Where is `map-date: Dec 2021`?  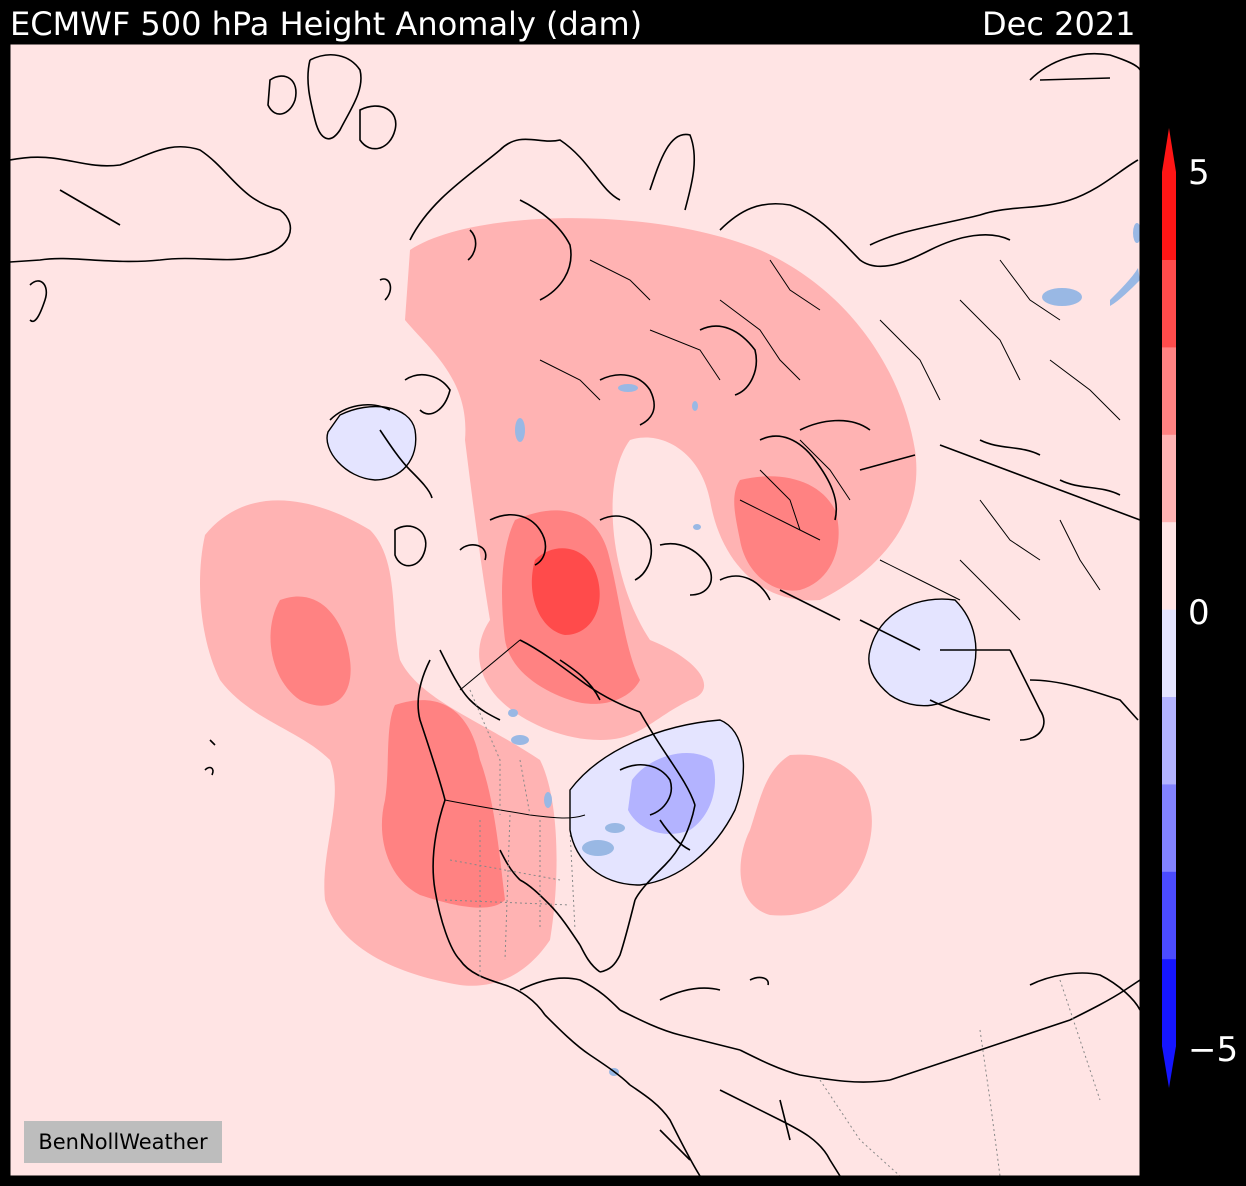
map-date: Dec 2021 is located at coordinates (1059, 24).